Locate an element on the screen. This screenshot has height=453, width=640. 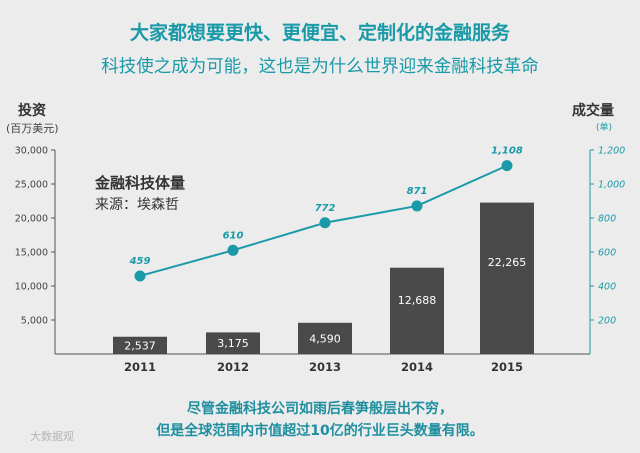
left-axis-title: 投资 is located at coordinates (32, 111).